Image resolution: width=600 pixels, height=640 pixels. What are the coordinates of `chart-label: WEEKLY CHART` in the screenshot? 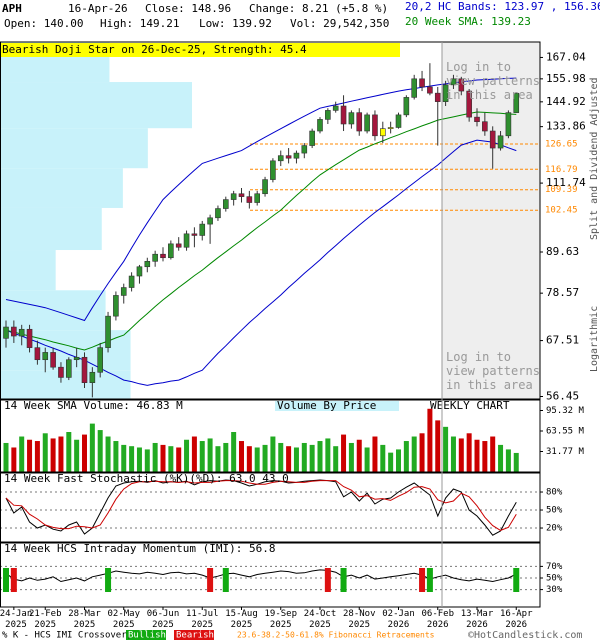 It's located at (470, 405).